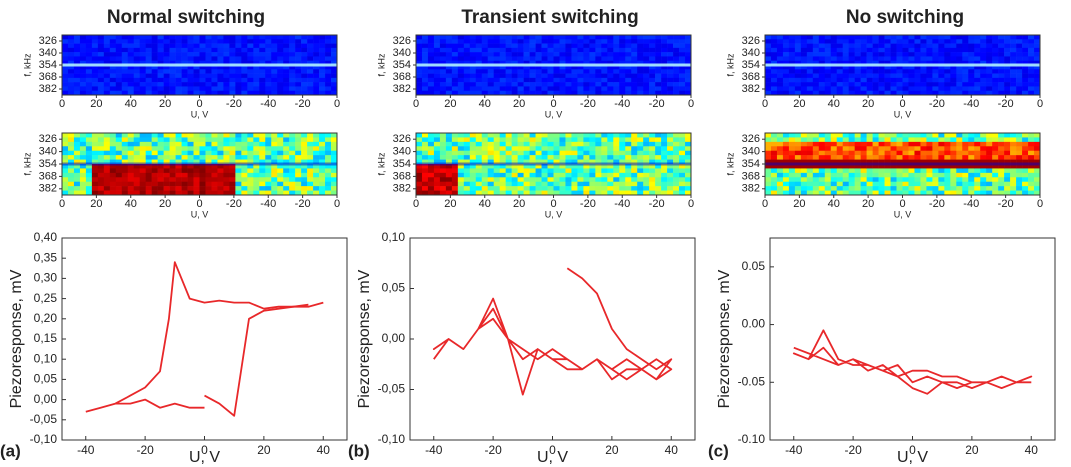  I want to click on y-tick-label: 382, so click(402, 189).